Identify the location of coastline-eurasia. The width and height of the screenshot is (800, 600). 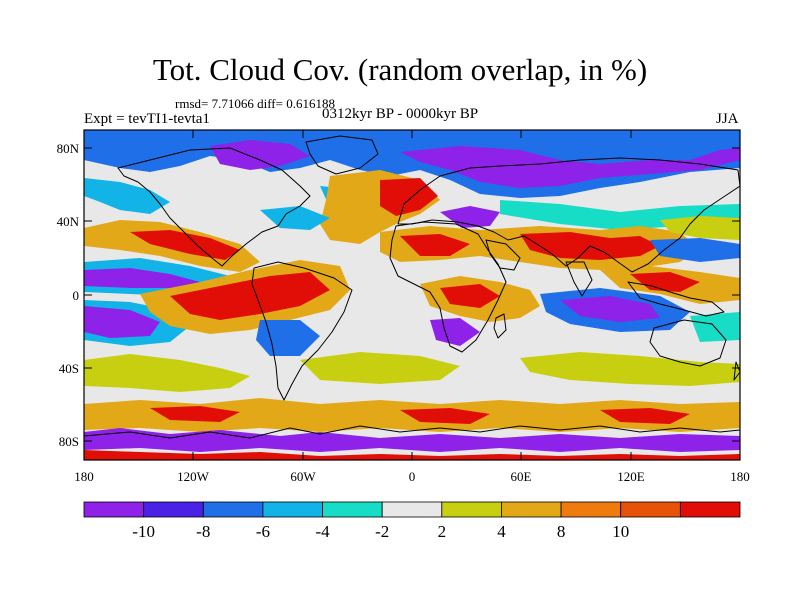
(568, 215).